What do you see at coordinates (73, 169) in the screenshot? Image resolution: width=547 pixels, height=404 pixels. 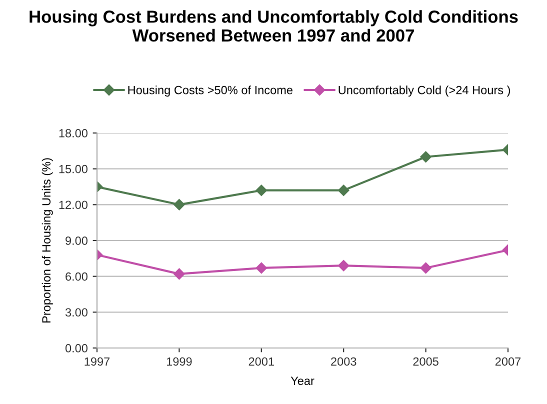 I see `y-tick-label: 15.00` at bounding box center [73, 169].